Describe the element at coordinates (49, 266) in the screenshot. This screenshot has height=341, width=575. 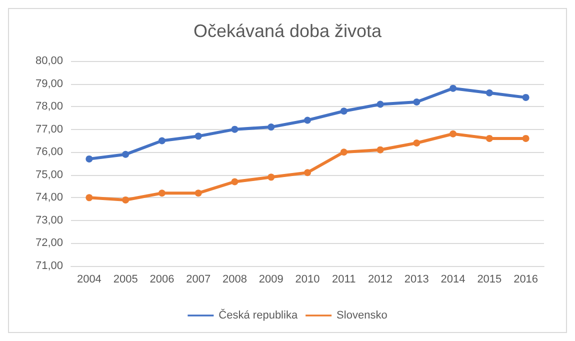
I see `y-tick-label: 71,00` at that location.